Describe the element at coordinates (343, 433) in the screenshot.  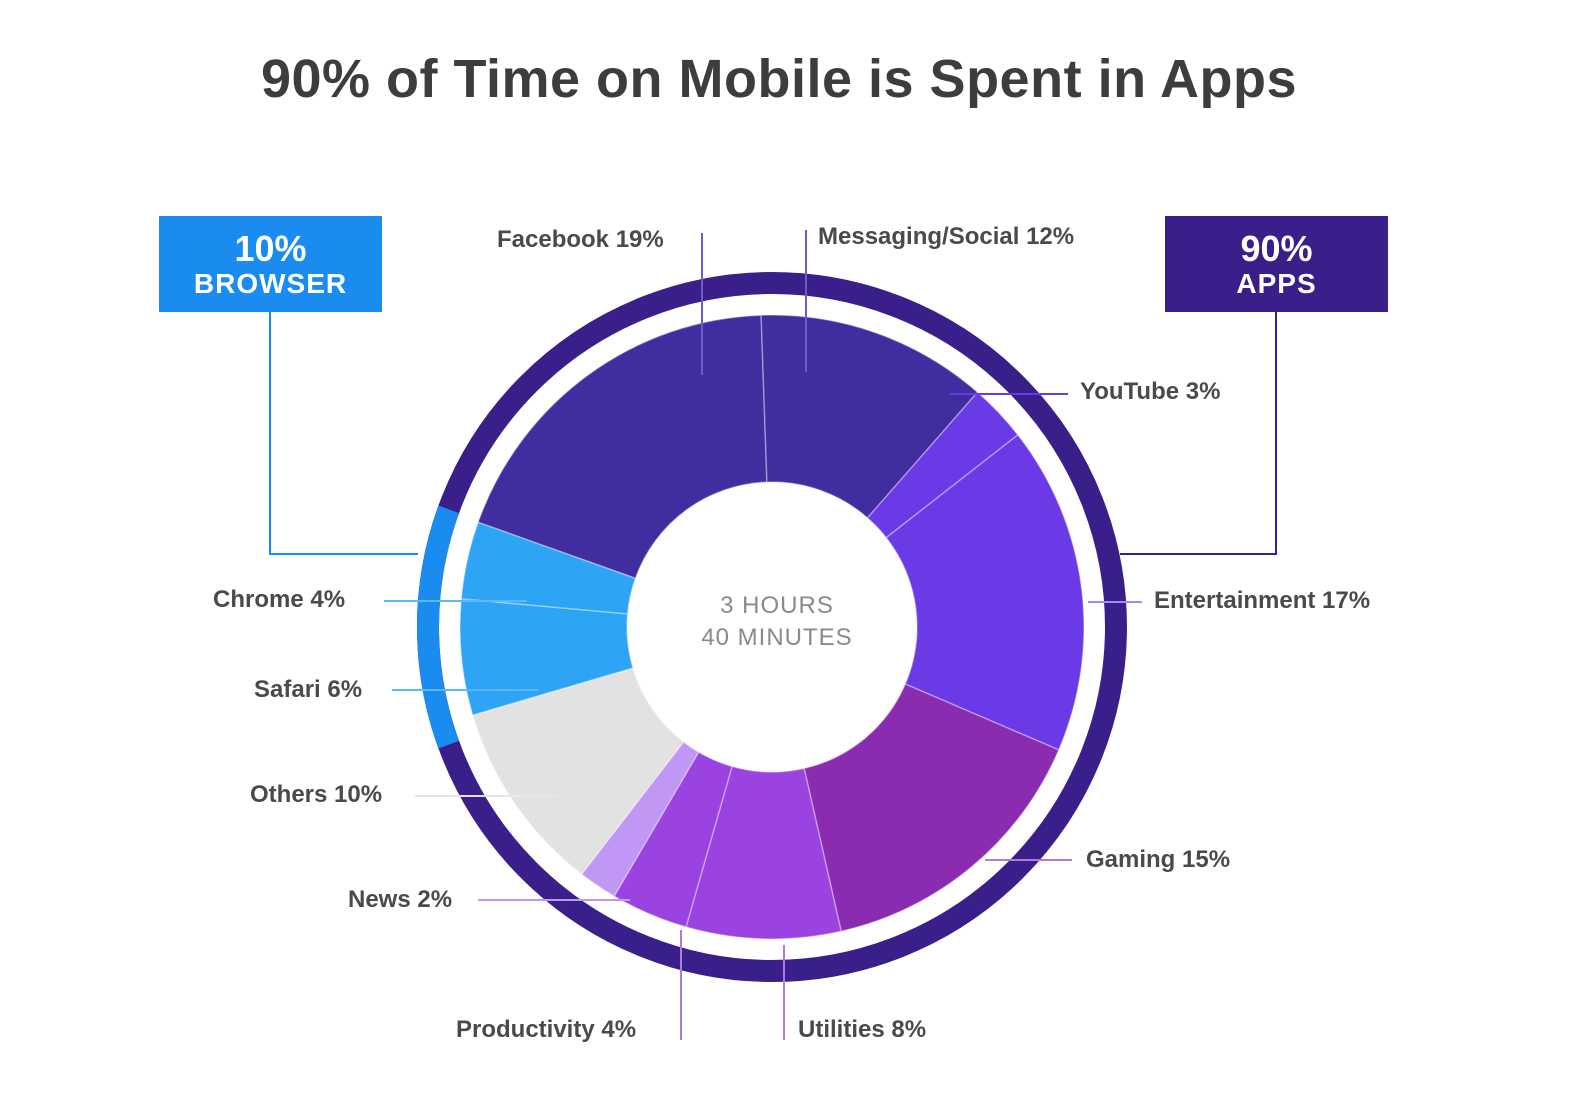
I see `browser-connector` at that location.